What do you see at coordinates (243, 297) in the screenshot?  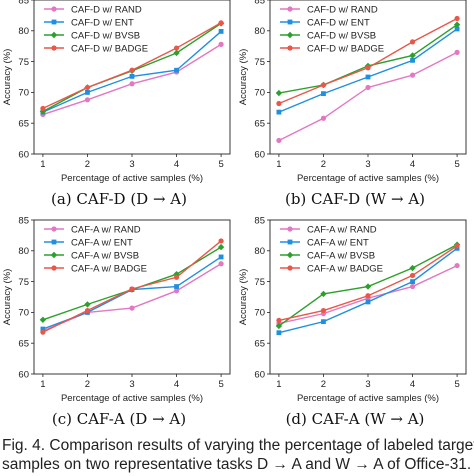 I see `y-axis-label: Accuracy (%)` at bounding box center [243, 297].